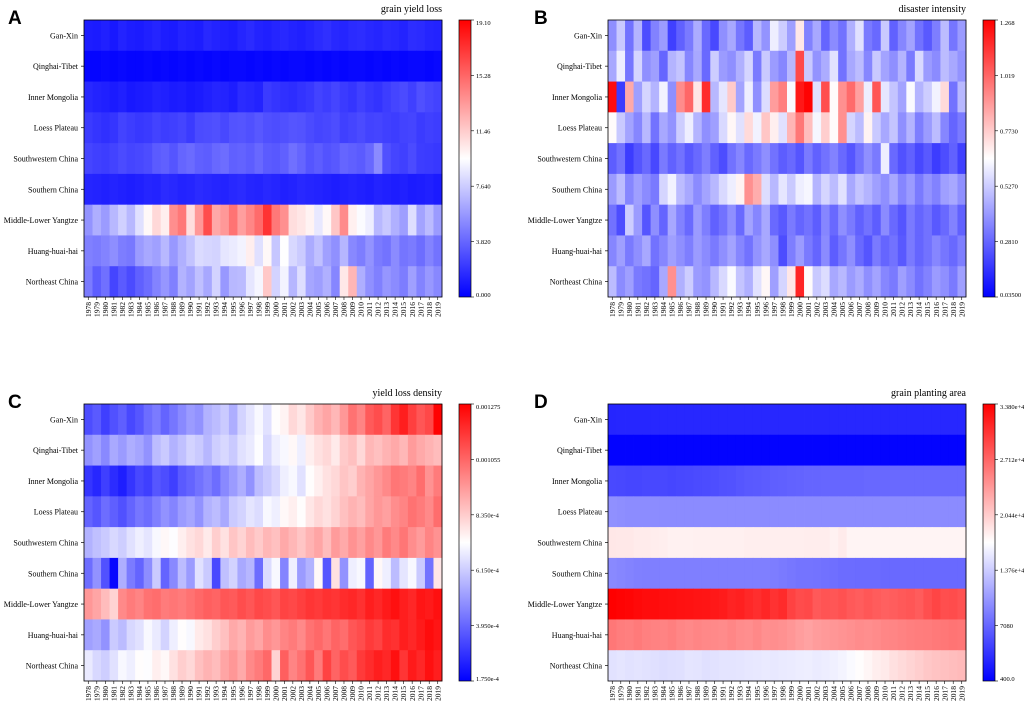  I want to click on row-label: Gan-Xin, so click(588, 35).